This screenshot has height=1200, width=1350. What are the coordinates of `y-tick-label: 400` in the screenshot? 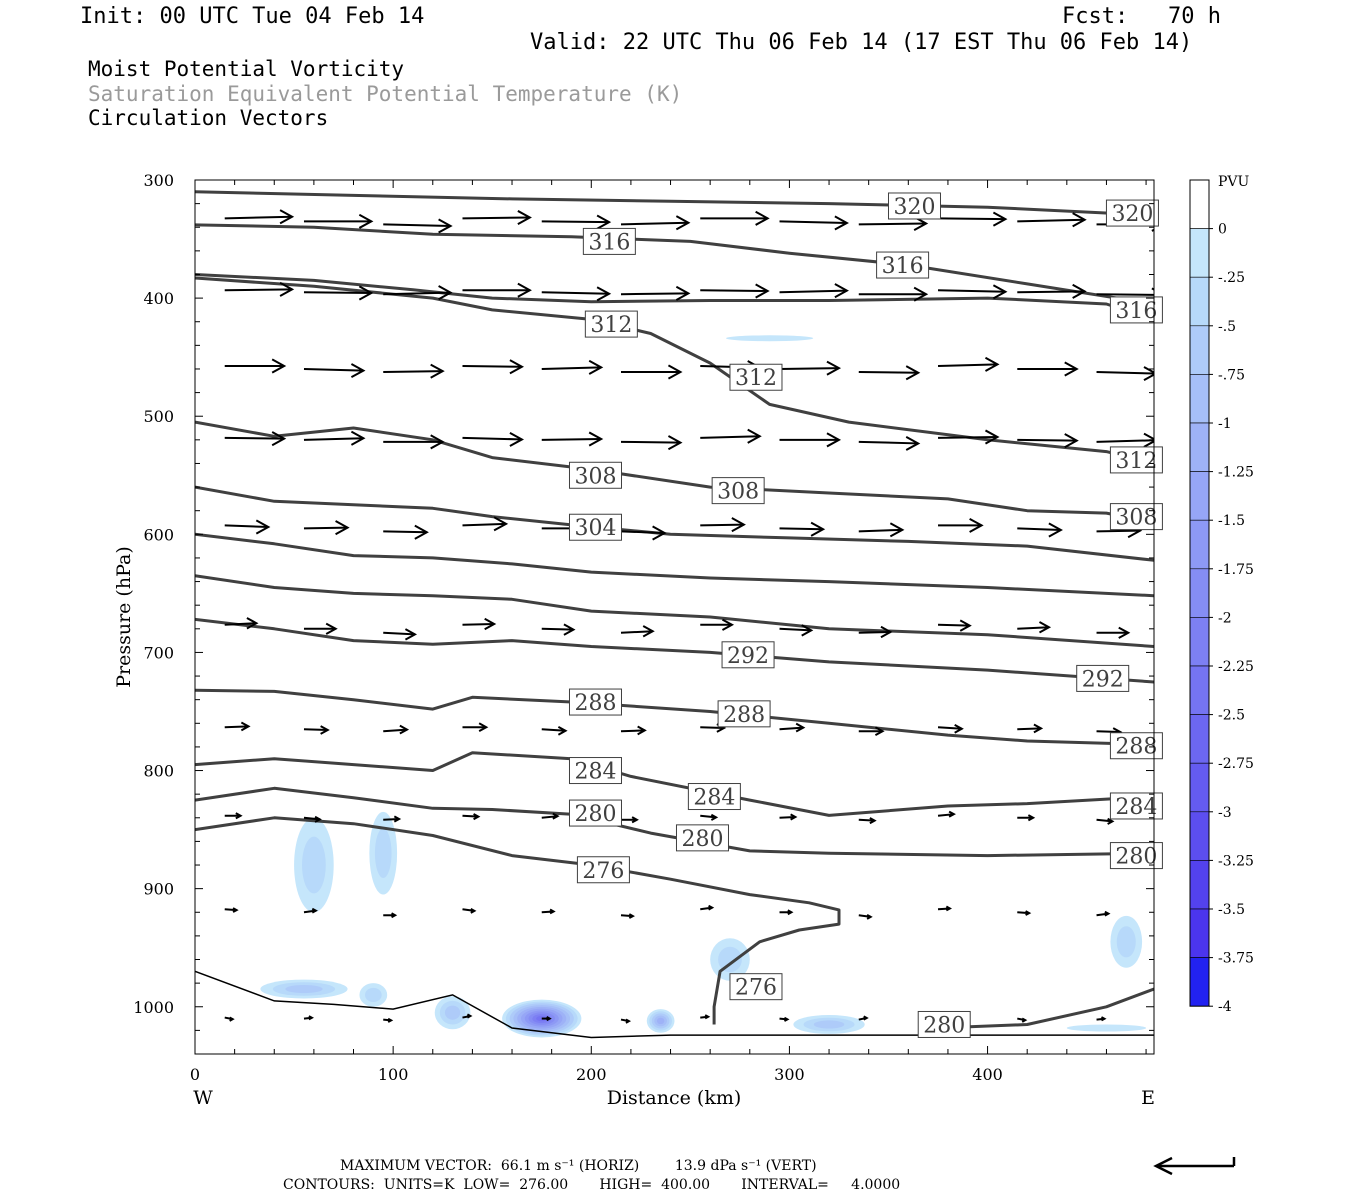 It's located at (158, 298).